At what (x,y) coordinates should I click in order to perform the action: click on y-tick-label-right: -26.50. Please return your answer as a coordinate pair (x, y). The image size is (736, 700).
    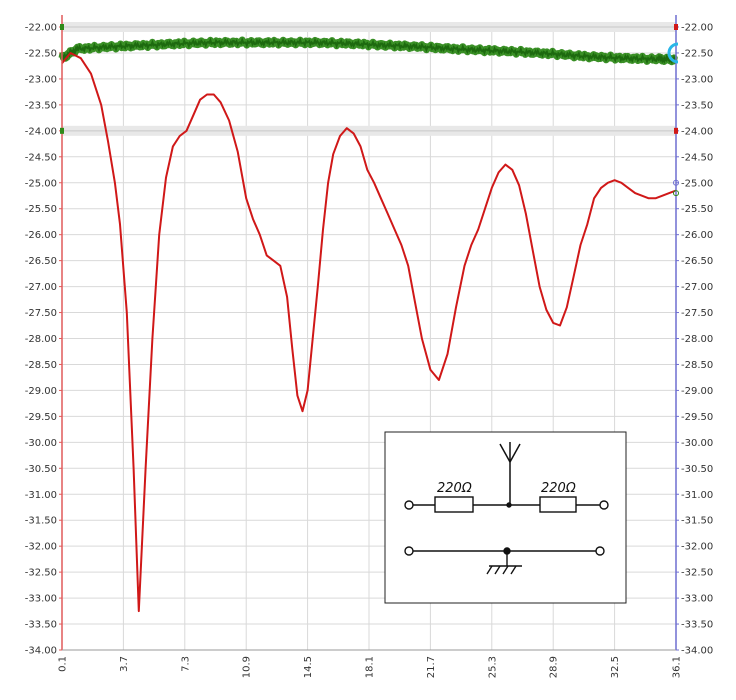
    Looking at the image, I should click on (697, 261).